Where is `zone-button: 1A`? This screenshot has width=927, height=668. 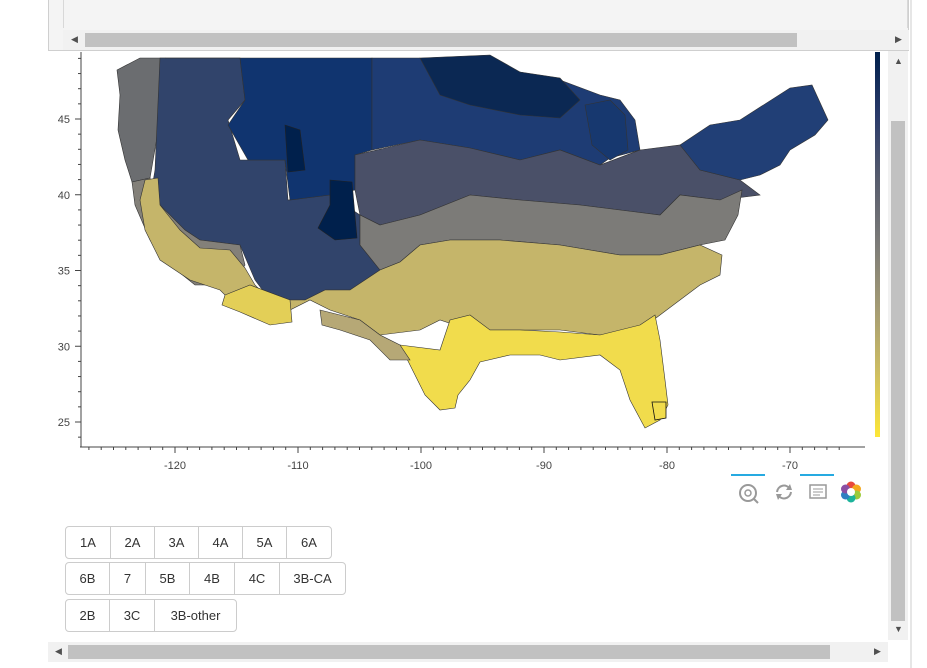 zone-button: 1A is located at coordinates (88, 542).